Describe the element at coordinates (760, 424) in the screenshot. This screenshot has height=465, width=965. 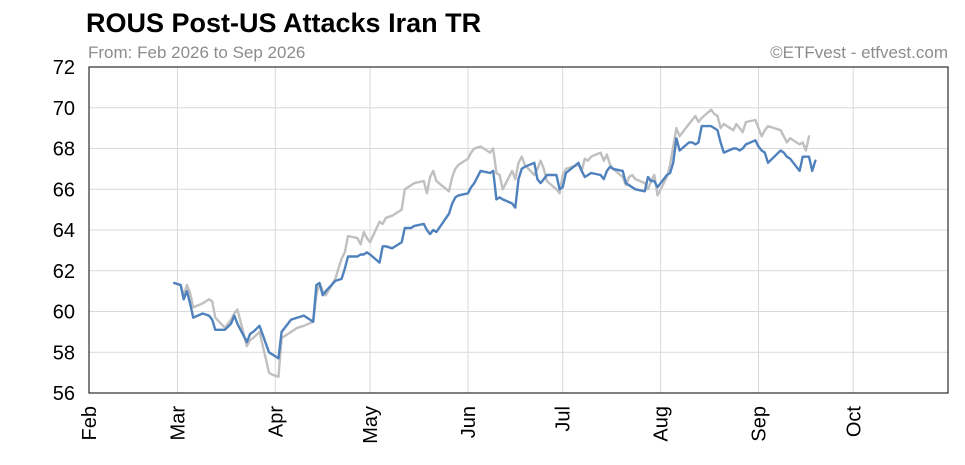
I see `x-tick-label: Sep` at that location.